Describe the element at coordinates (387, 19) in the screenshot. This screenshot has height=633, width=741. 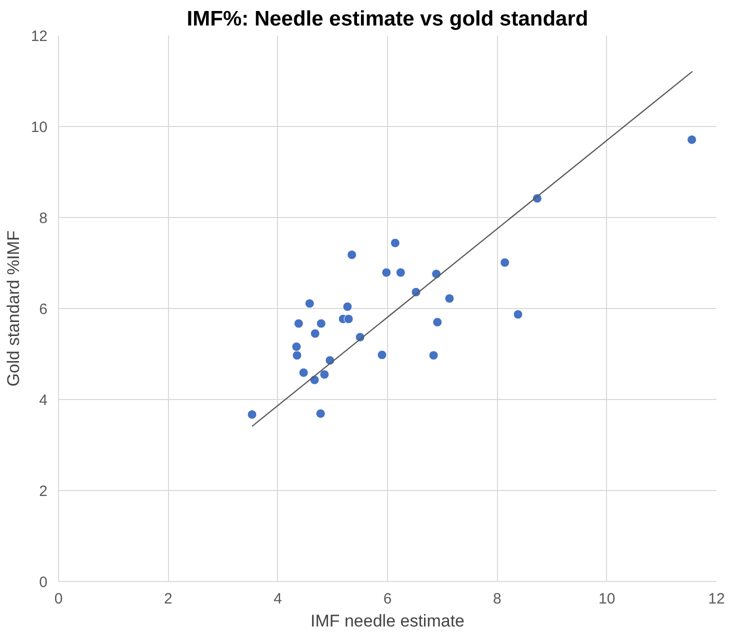
I see `chart-title: IMF%: Needle estimate vs gold standard` at that location.